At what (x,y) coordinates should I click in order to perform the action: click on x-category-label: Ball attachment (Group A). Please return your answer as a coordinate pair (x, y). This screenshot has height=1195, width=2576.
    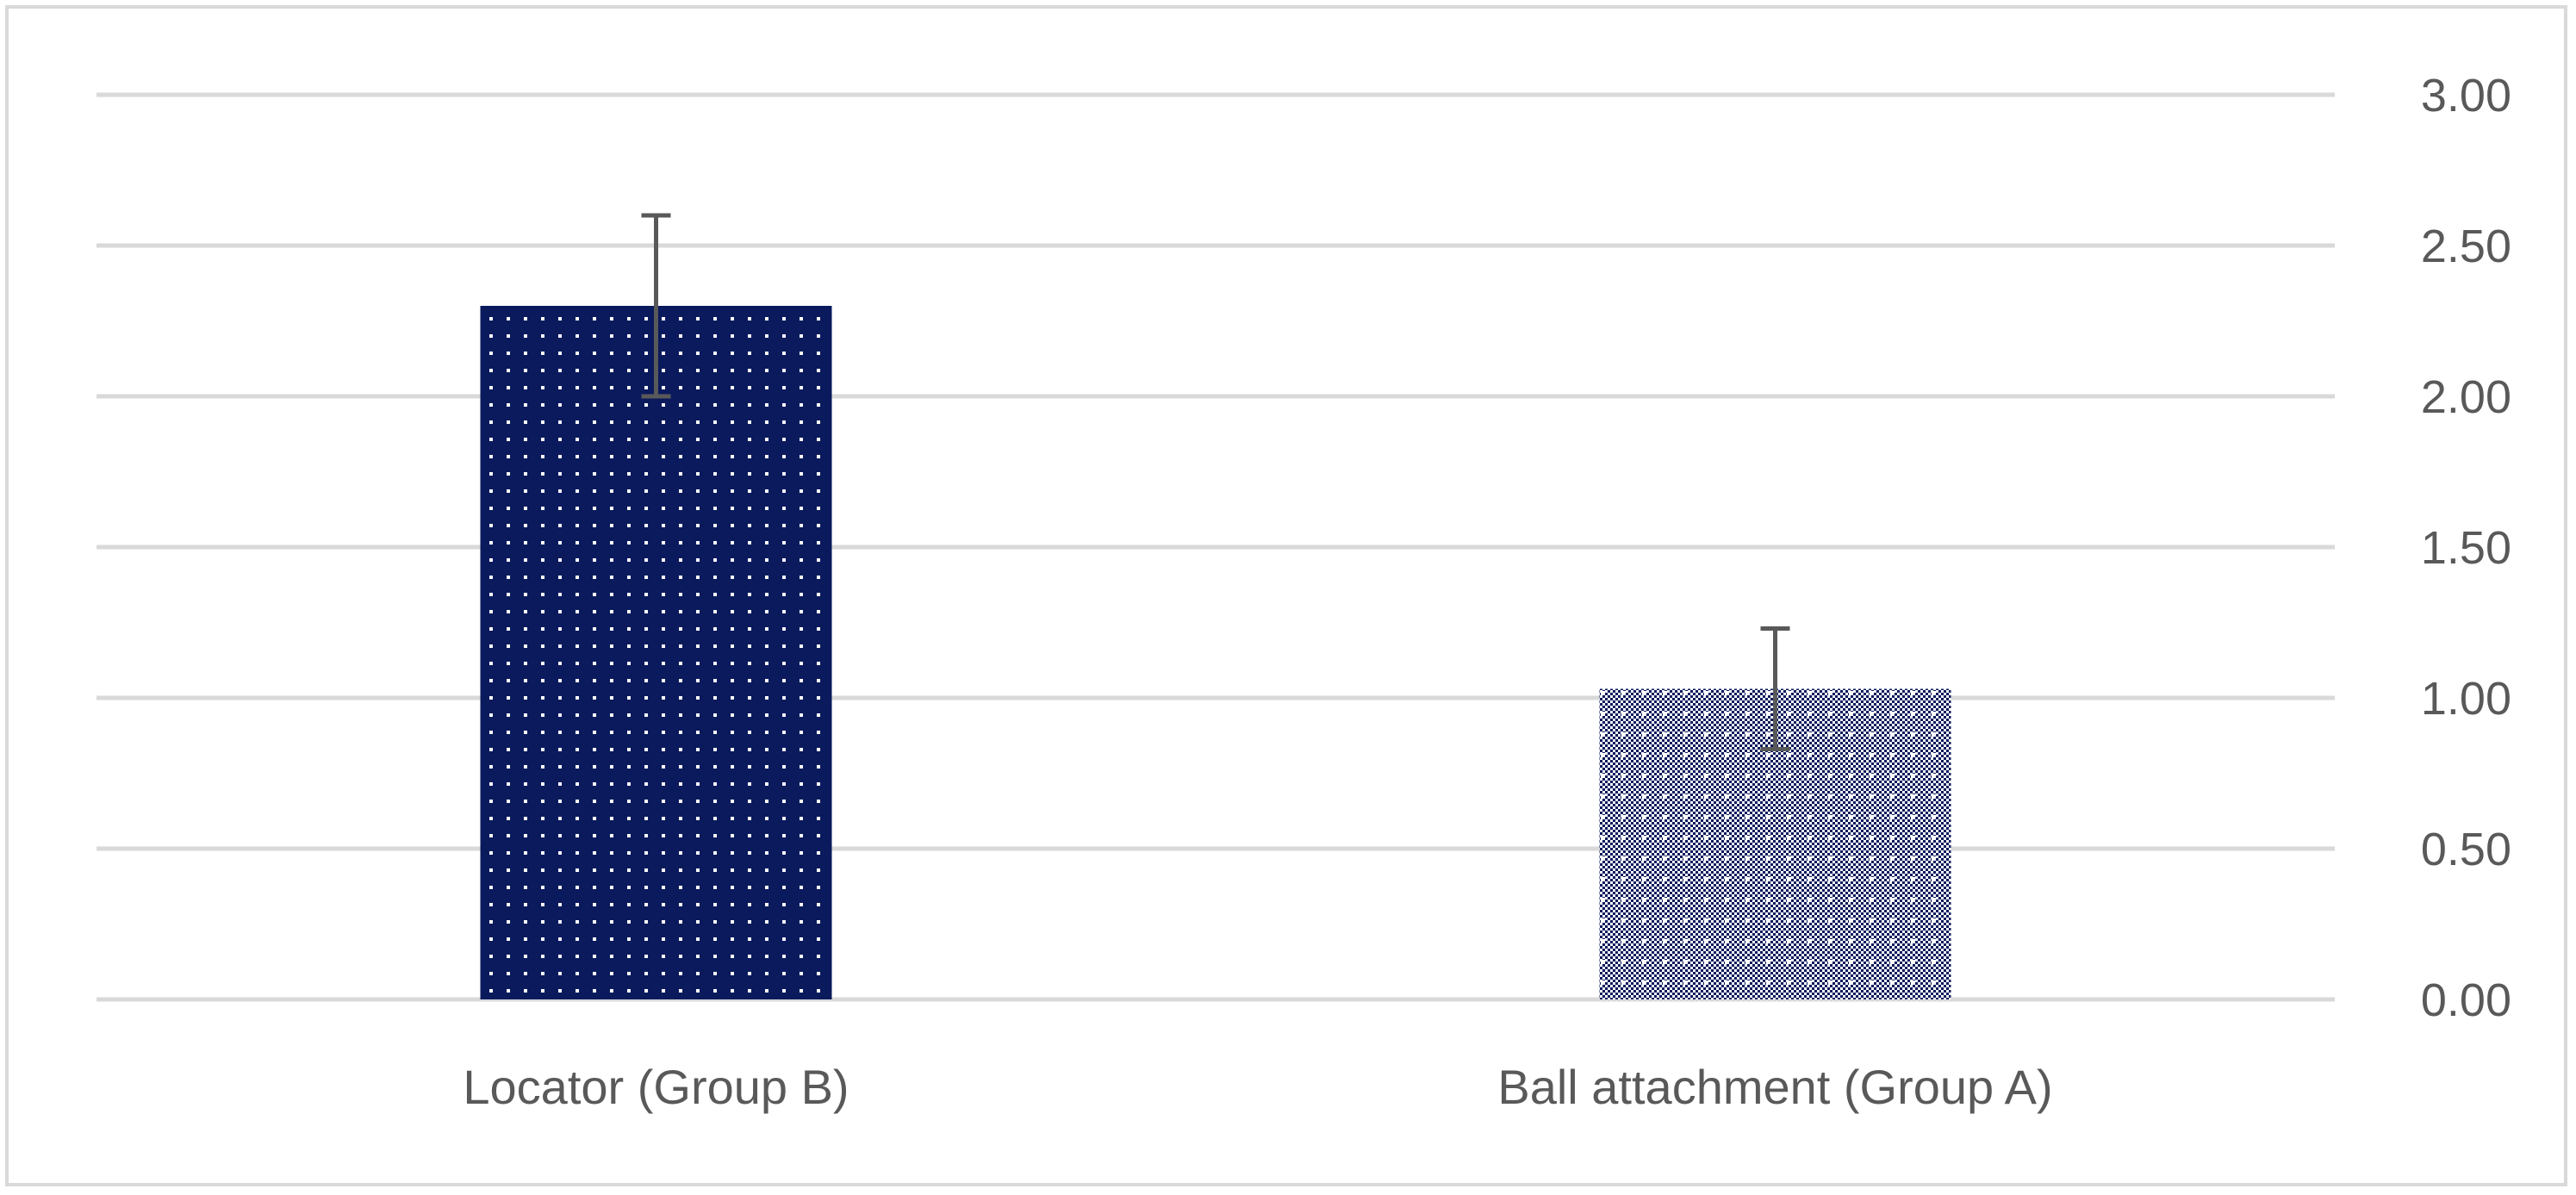
    Looking at the image, I should click on (1774, 1087).